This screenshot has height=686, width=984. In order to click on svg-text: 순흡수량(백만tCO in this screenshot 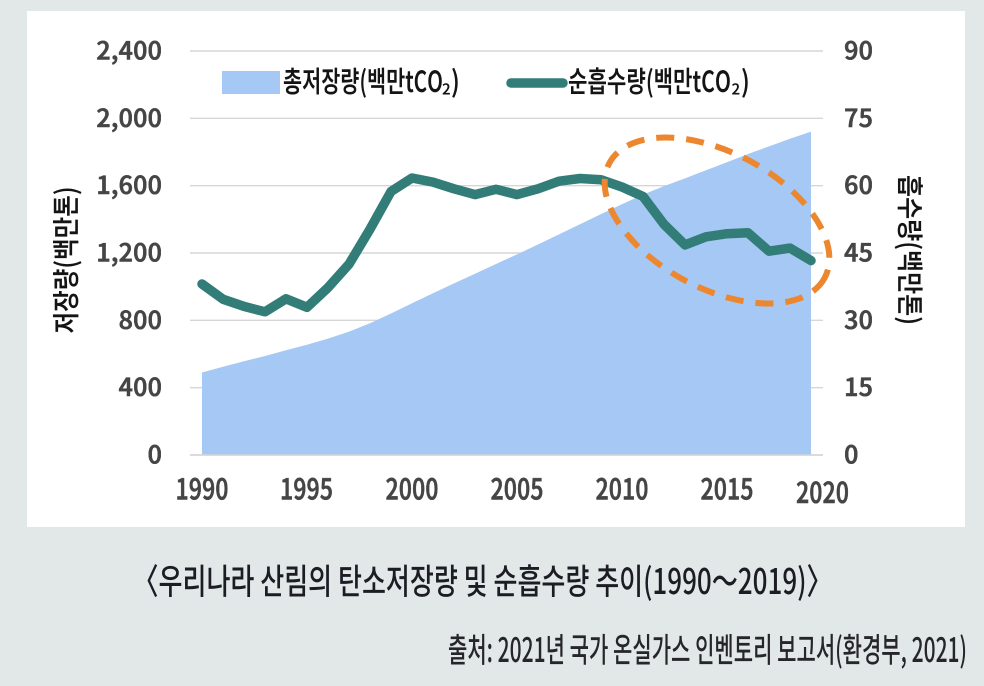, I will do `click(649, 79)`.